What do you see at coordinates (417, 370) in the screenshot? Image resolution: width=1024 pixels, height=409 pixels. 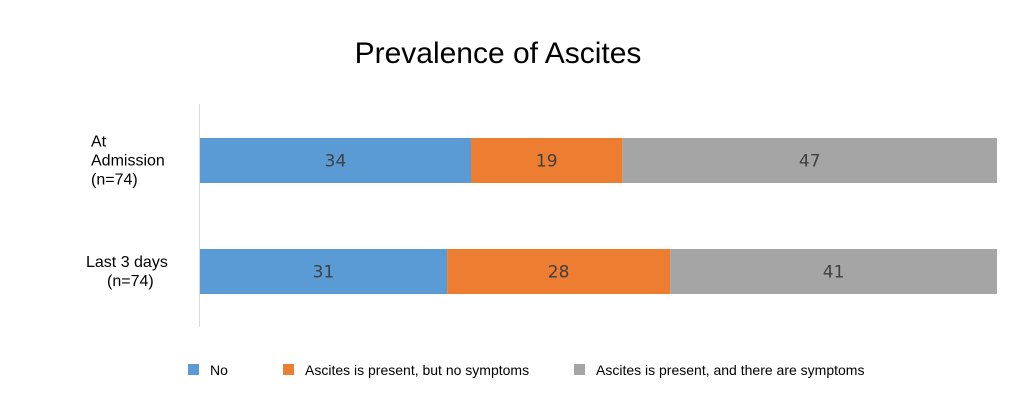 I see `legend-label-1: Ascites is present, but no symptoms` at bounding box center [417, 370].